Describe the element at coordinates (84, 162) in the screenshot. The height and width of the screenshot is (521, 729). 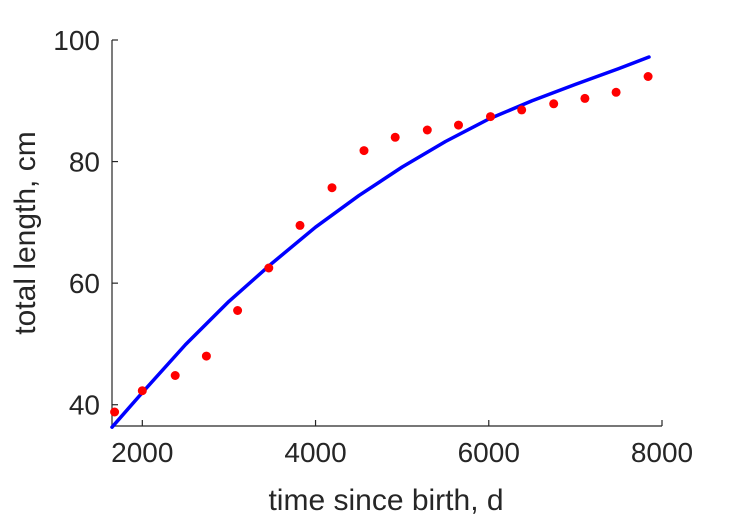
I see `y-tick-label: 80` at that location.